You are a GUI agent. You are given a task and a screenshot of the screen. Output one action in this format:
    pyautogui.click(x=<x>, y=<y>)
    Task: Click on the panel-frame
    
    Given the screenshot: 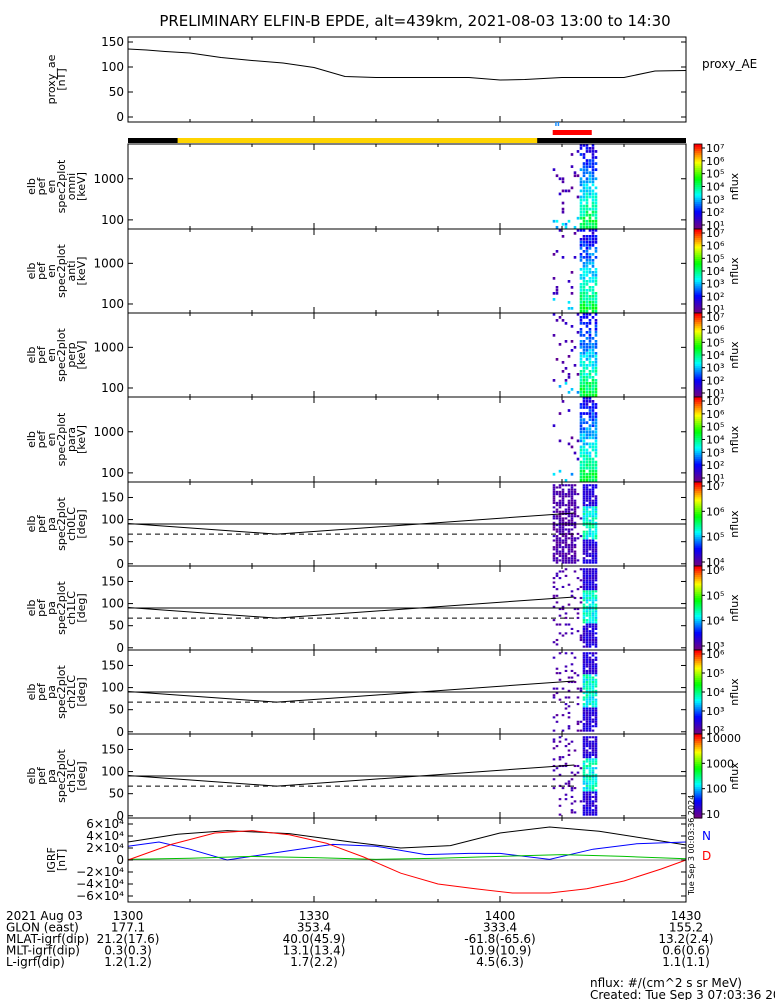 What is the action you would take?
    pyautogui.click(x=407, y=271)
    